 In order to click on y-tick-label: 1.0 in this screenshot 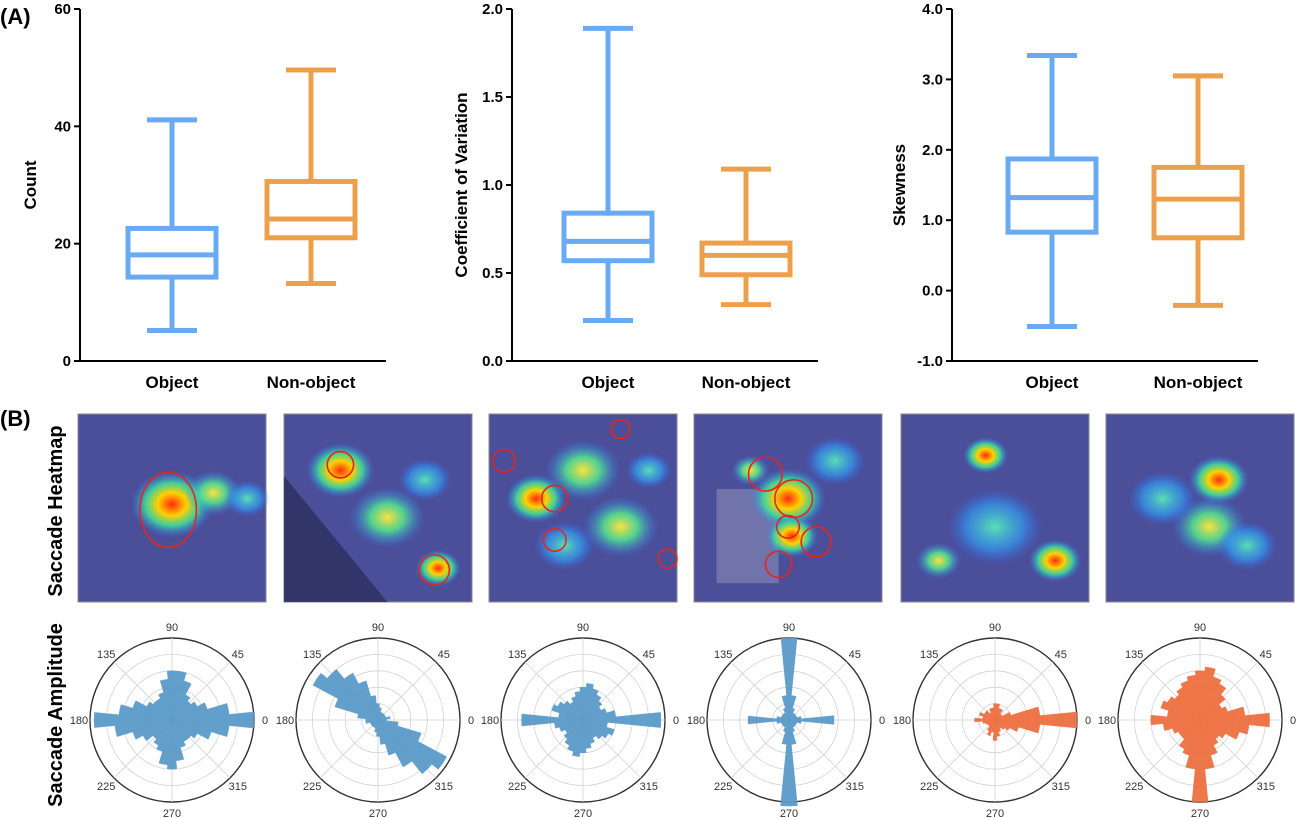, I will do `click(932, 220)`.